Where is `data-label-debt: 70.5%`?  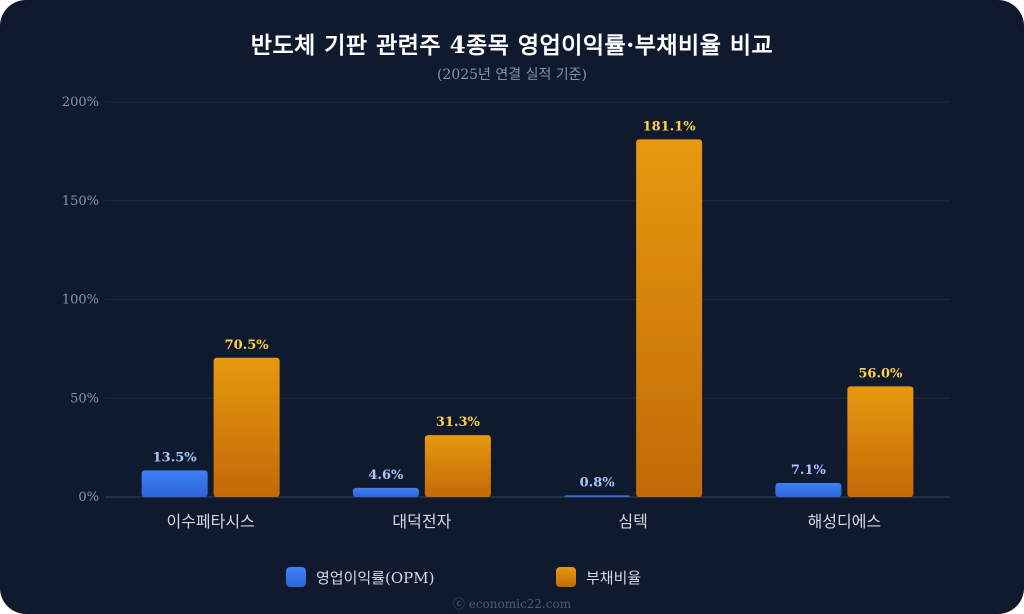
data-label-debt: 70.5% is located at coordinates (247, 345).